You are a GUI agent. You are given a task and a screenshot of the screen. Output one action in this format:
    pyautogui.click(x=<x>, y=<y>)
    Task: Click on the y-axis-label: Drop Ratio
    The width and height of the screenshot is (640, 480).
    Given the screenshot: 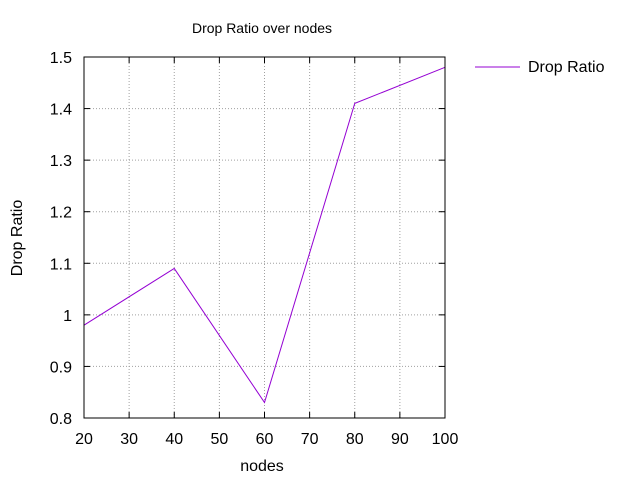 What is the action you would take?
    pyautogui.click(x=17, y=238)
    